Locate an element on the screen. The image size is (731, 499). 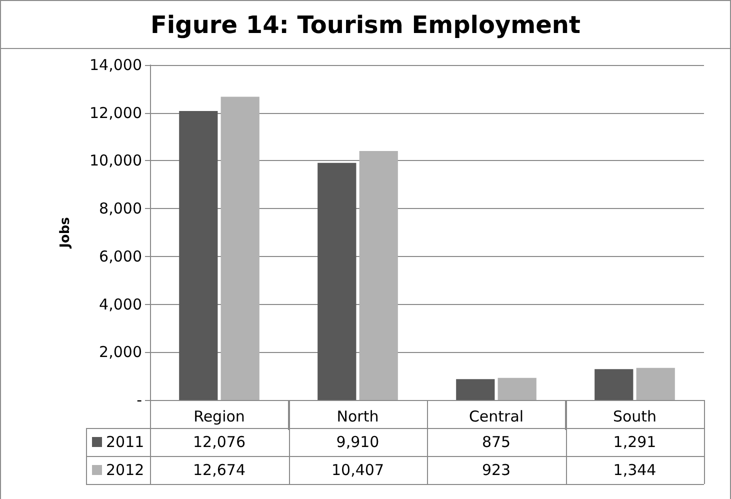
y-tick-label: 12,000 is located at coordinates (116, 113).